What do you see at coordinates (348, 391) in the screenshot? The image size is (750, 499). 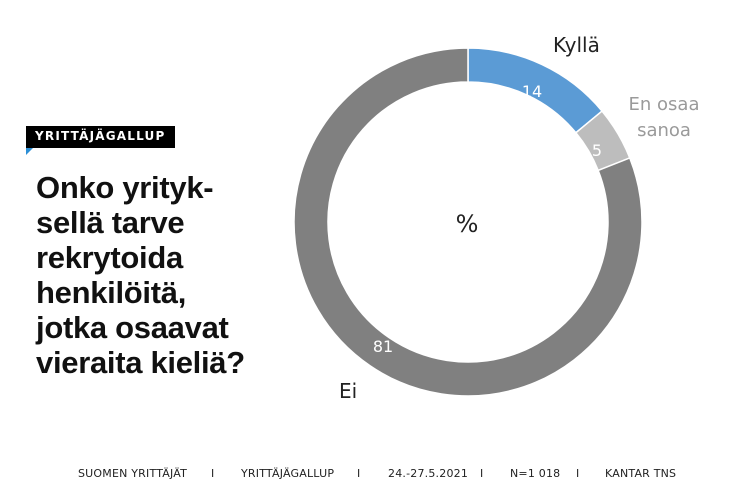 I see `legend-label-ei: Ei` at bounding box center [348, 391].